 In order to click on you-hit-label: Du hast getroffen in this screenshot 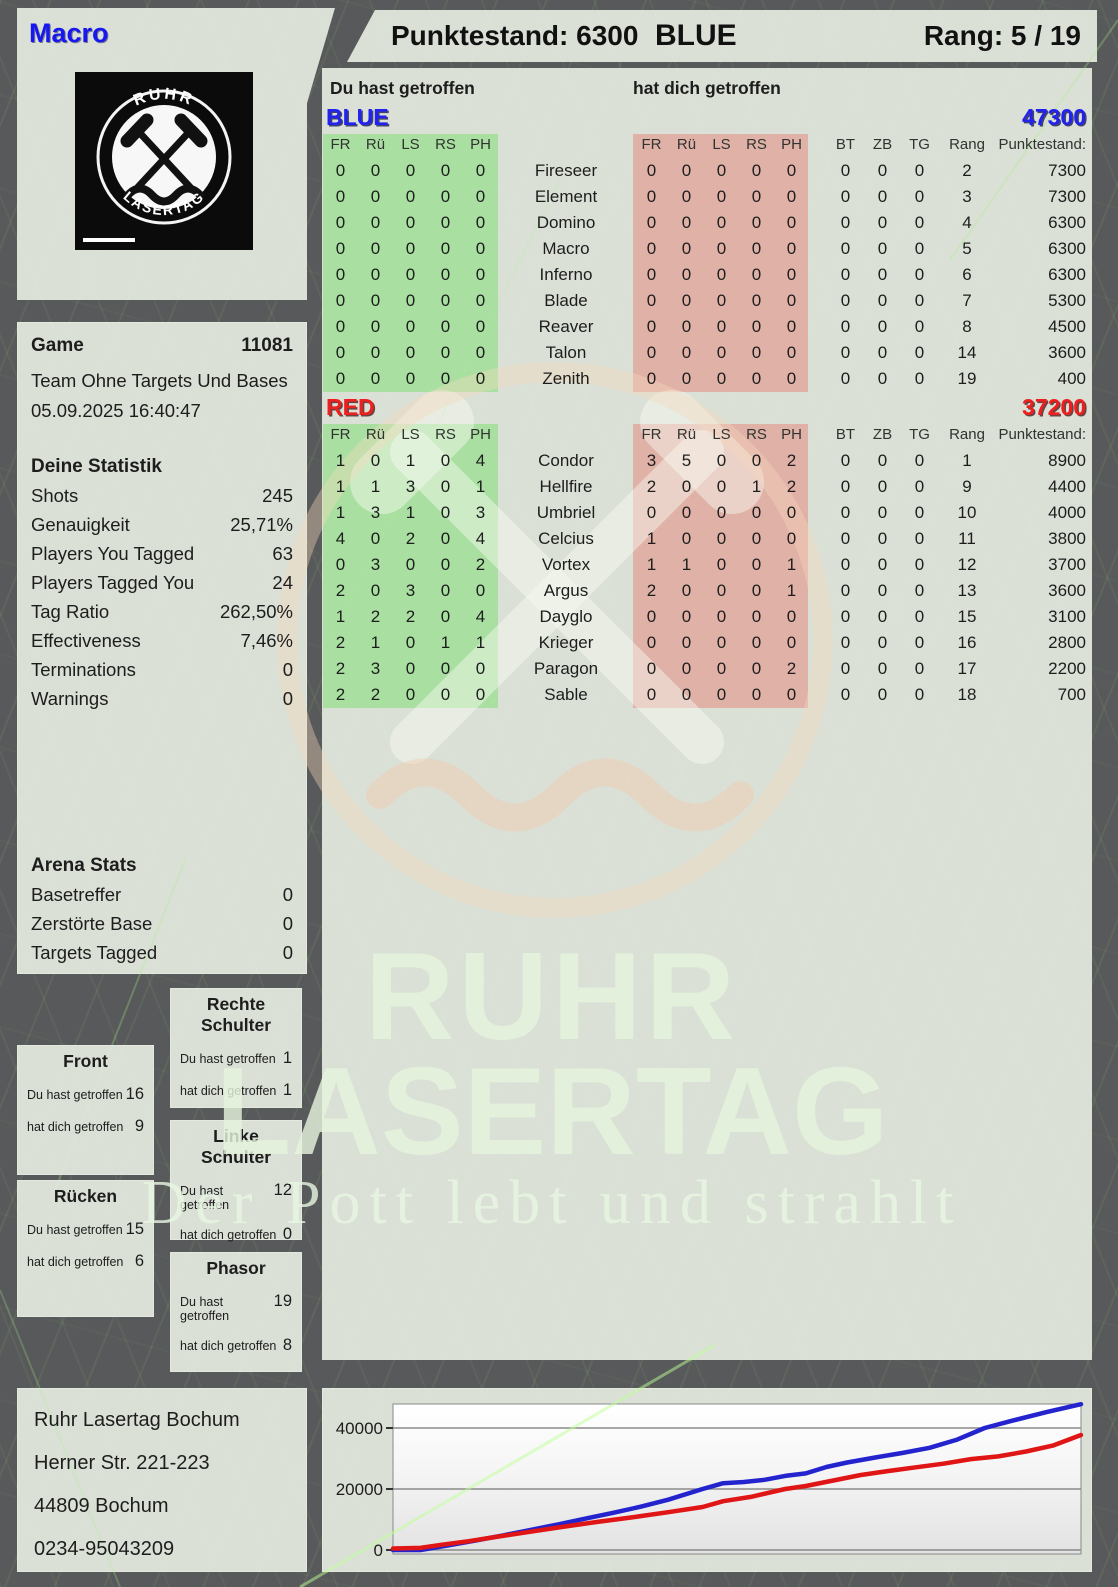, I will do `click(205, 1309)`.